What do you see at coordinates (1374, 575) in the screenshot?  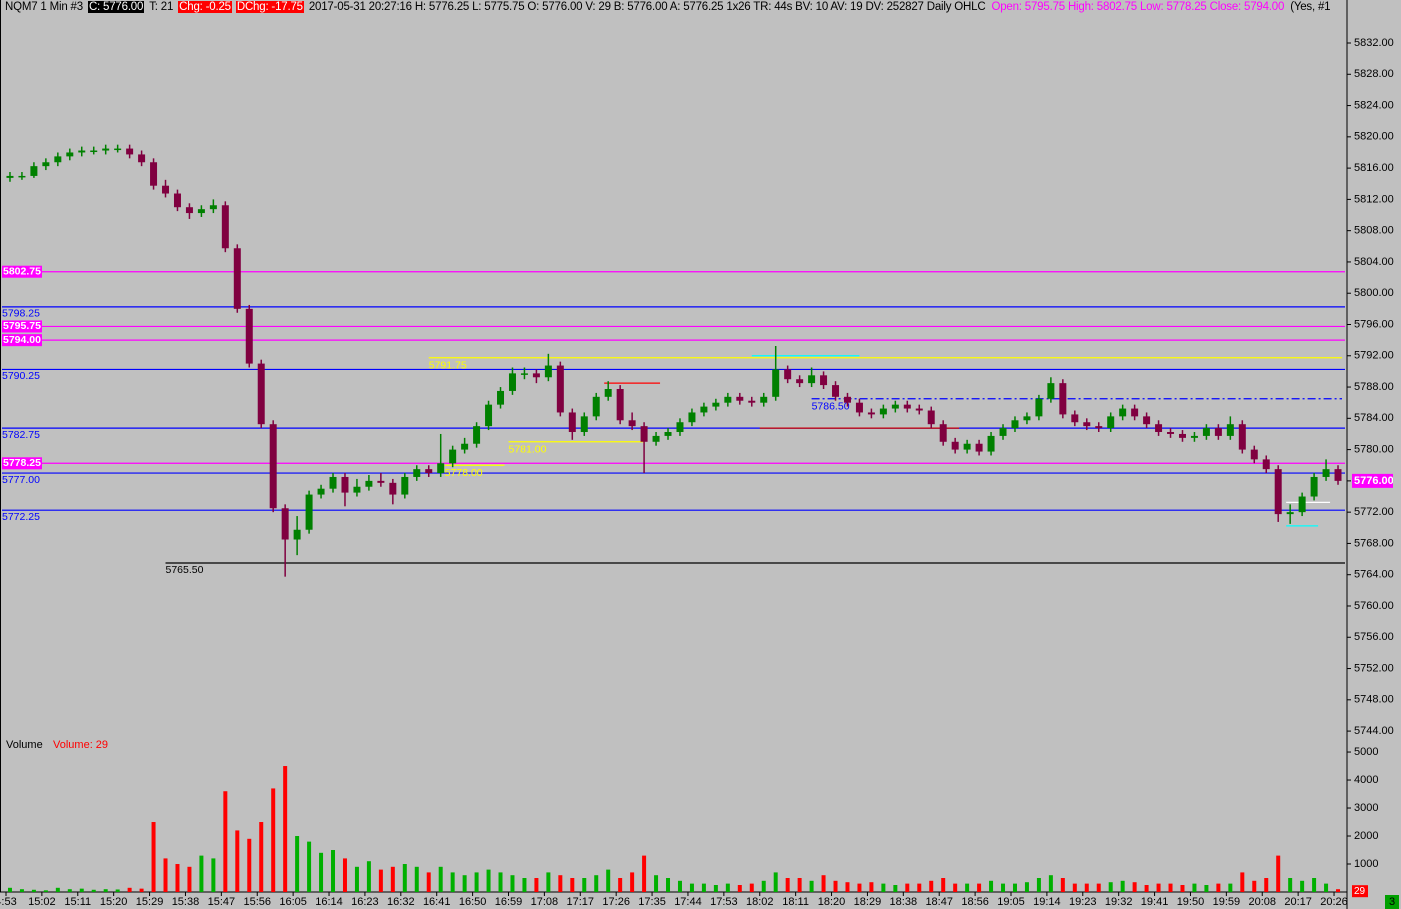 I see `y-tick-label: 5764.00` at bounding box center [1374, 575].